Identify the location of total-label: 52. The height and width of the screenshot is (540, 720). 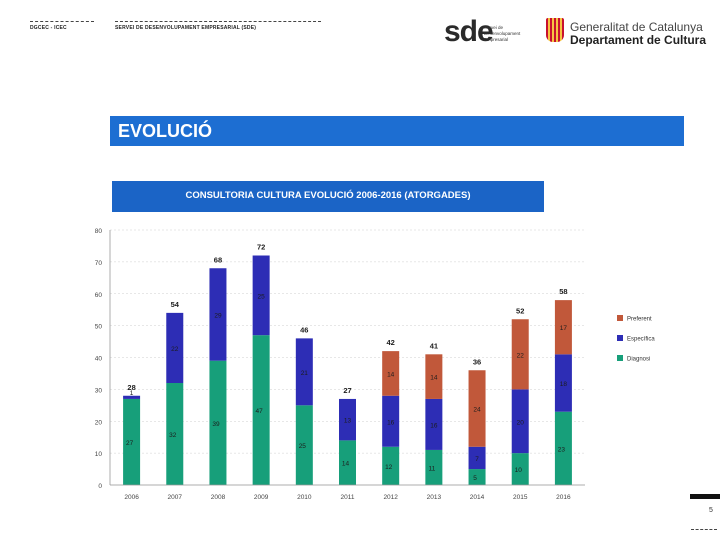
(520, 310).